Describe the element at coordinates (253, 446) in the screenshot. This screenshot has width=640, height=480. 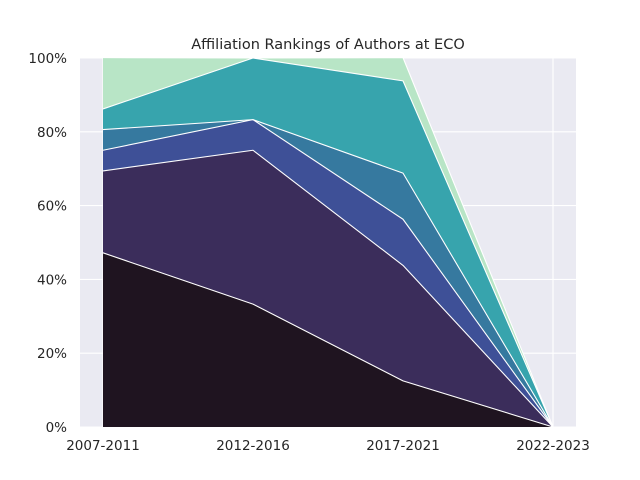
I see `x-tick-label: 2012-2016` at that location.